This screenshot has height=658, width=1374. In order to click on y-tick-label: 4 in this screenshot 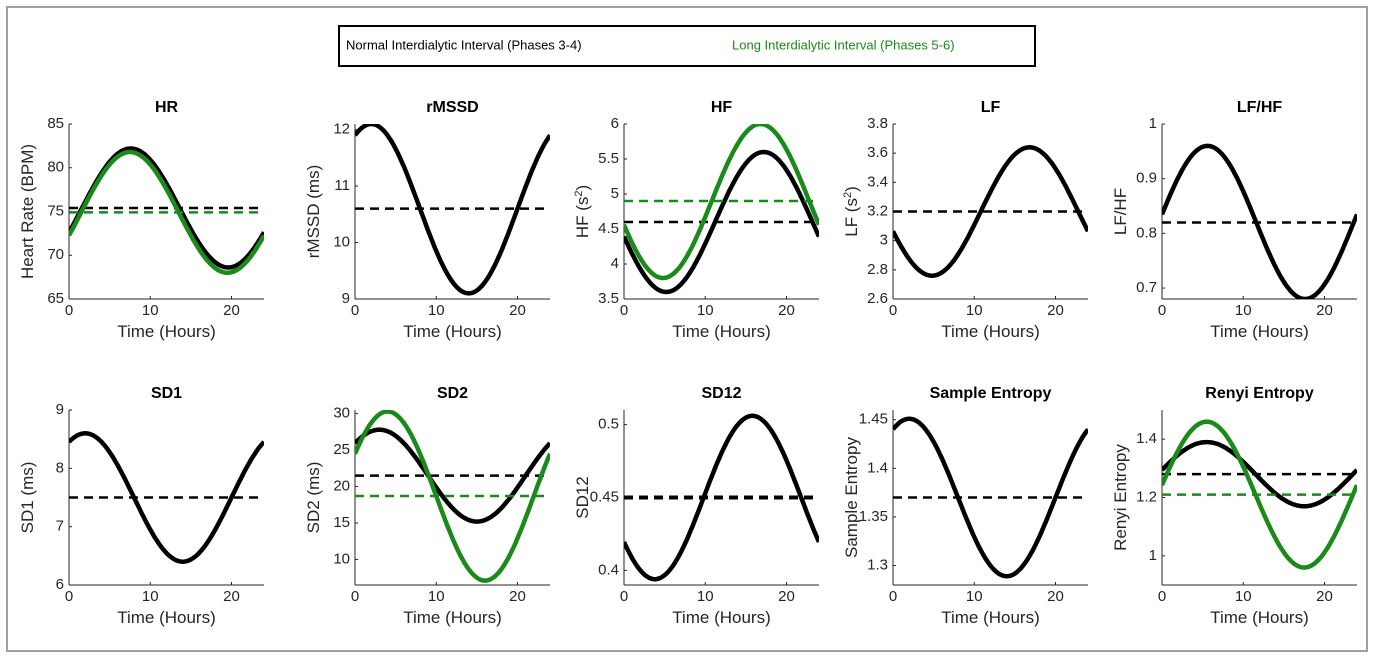, I will do `click(615, 263)`.